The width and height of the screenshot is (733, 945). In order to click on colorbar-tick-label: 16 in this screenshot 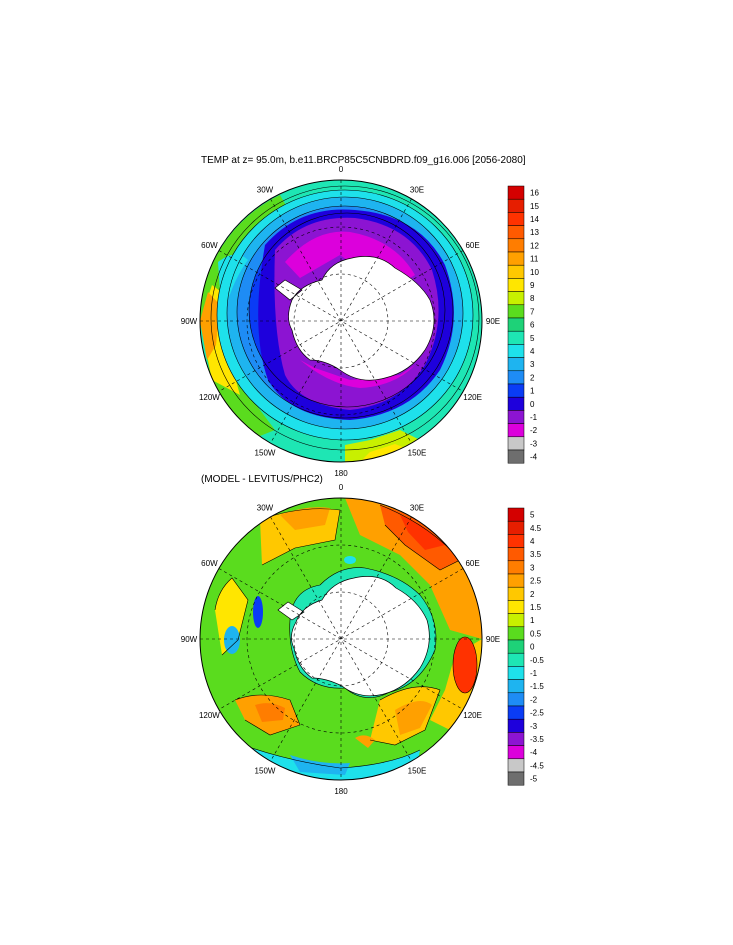, I will do `click(534, 193)`.